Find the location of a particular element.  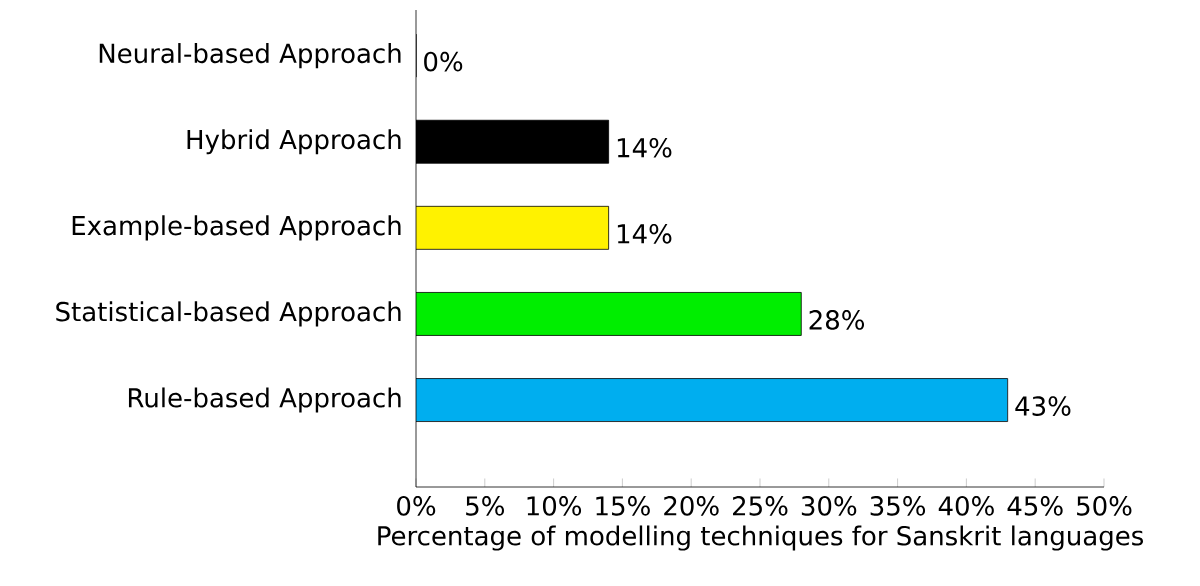

data-label: 0% is located at coordinates (443, 61).